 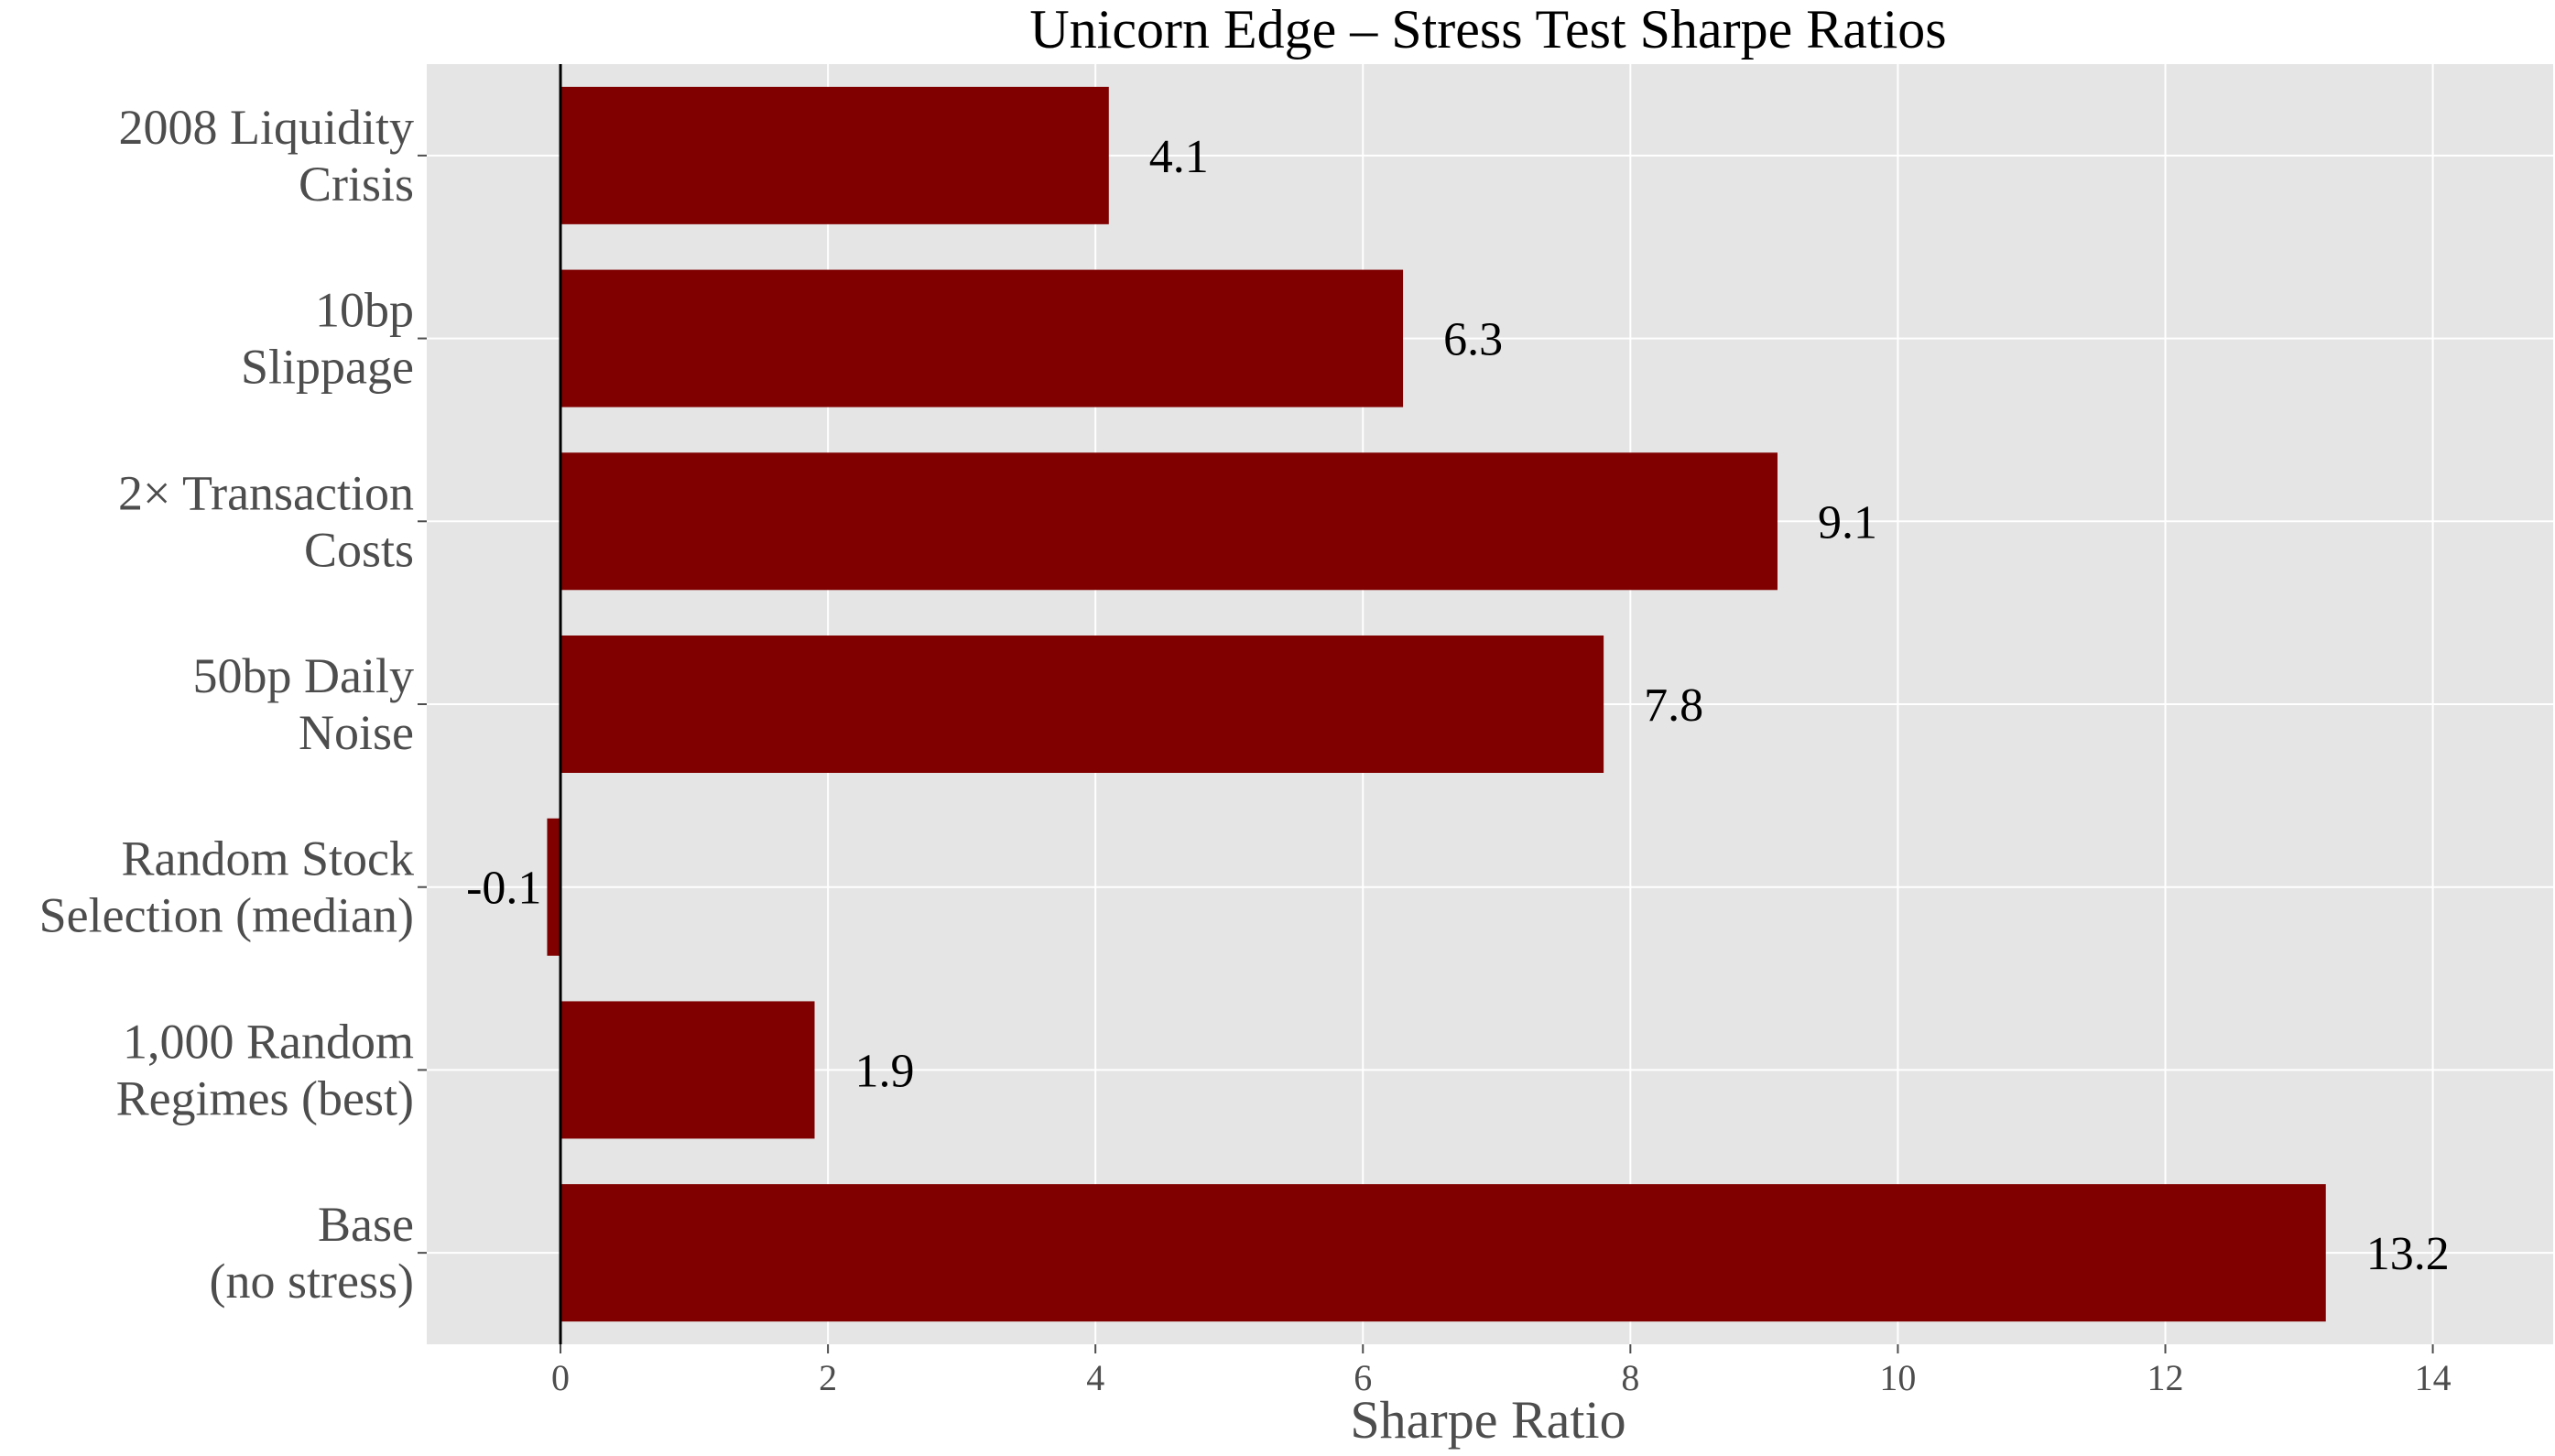 I want to click on chart-title: Unicorn Edge – Stress Test Sharpe Ratios, so click(x=1487, y=30).